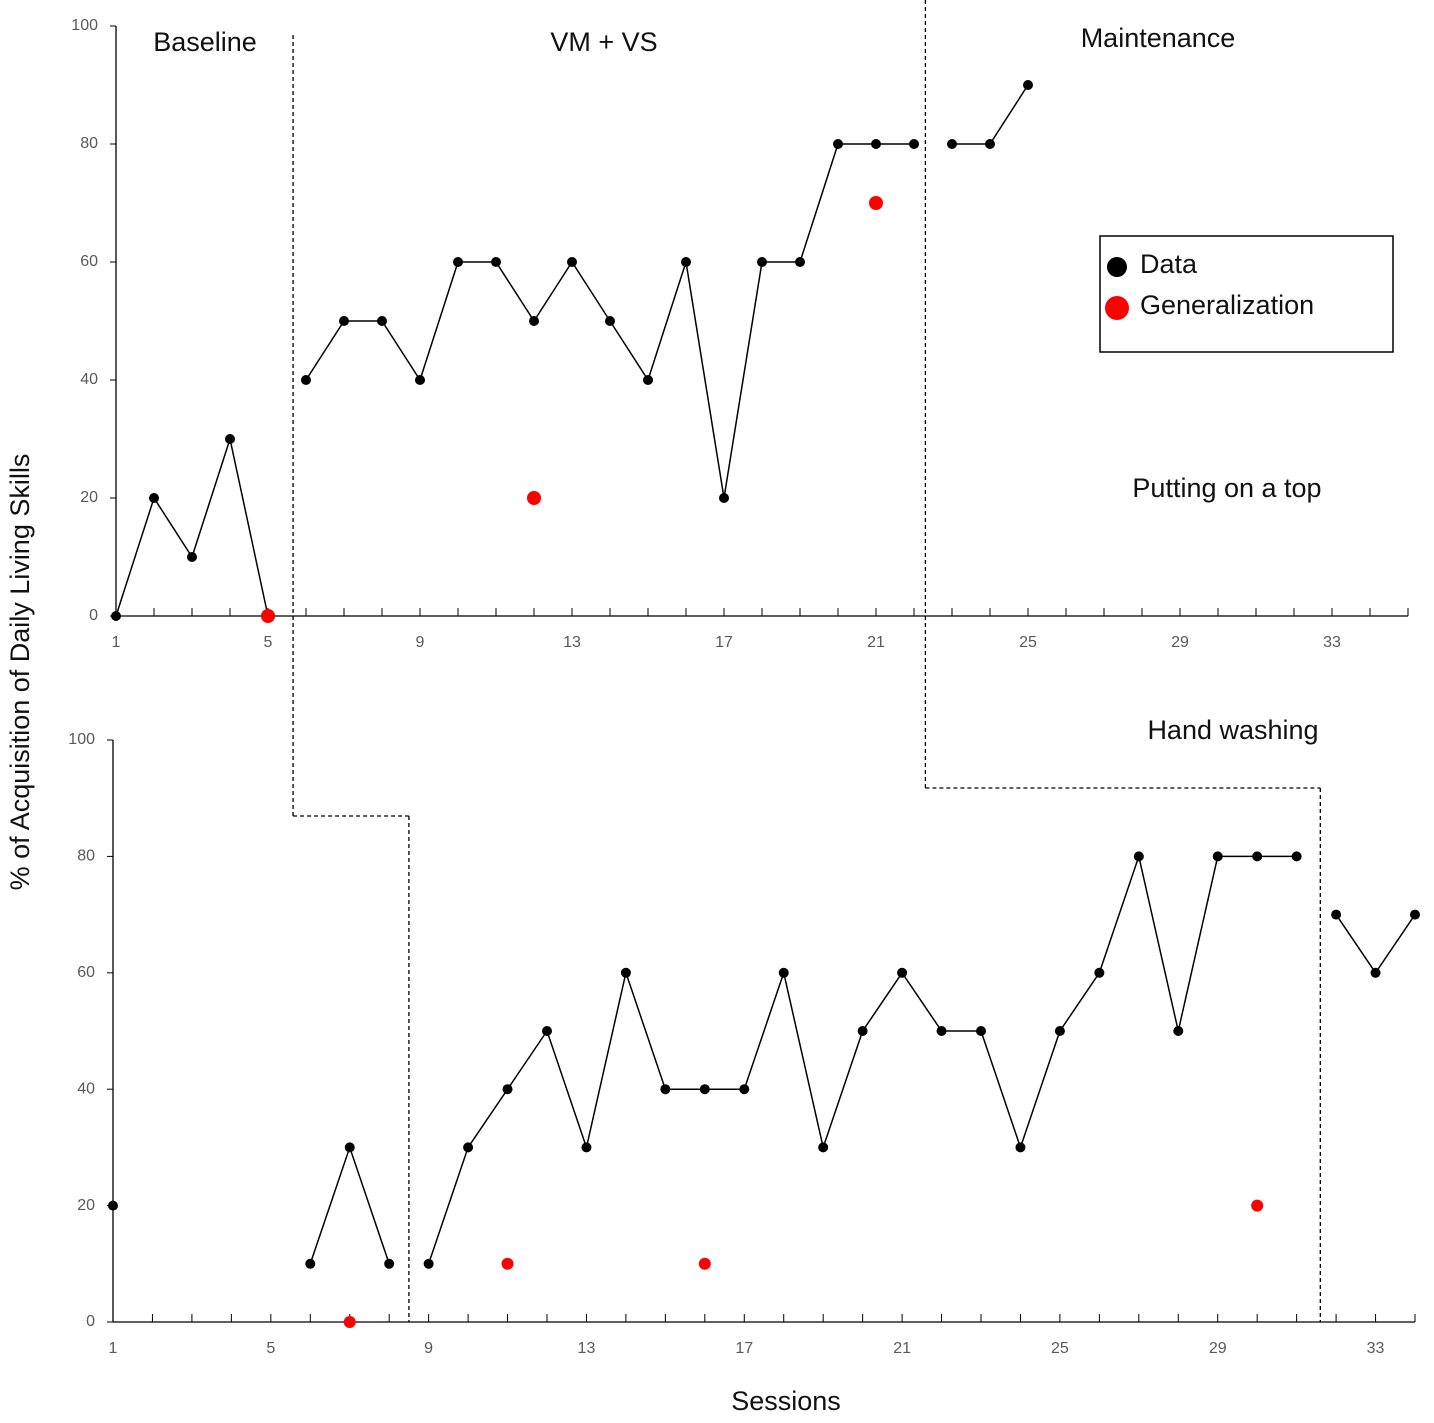 This screenshot has width=1434, height=1423. What do you see at coordinates (1158, 38) in the screenshot?
I see `phase-label: Maintenance` at bounding box center [1158, 38].